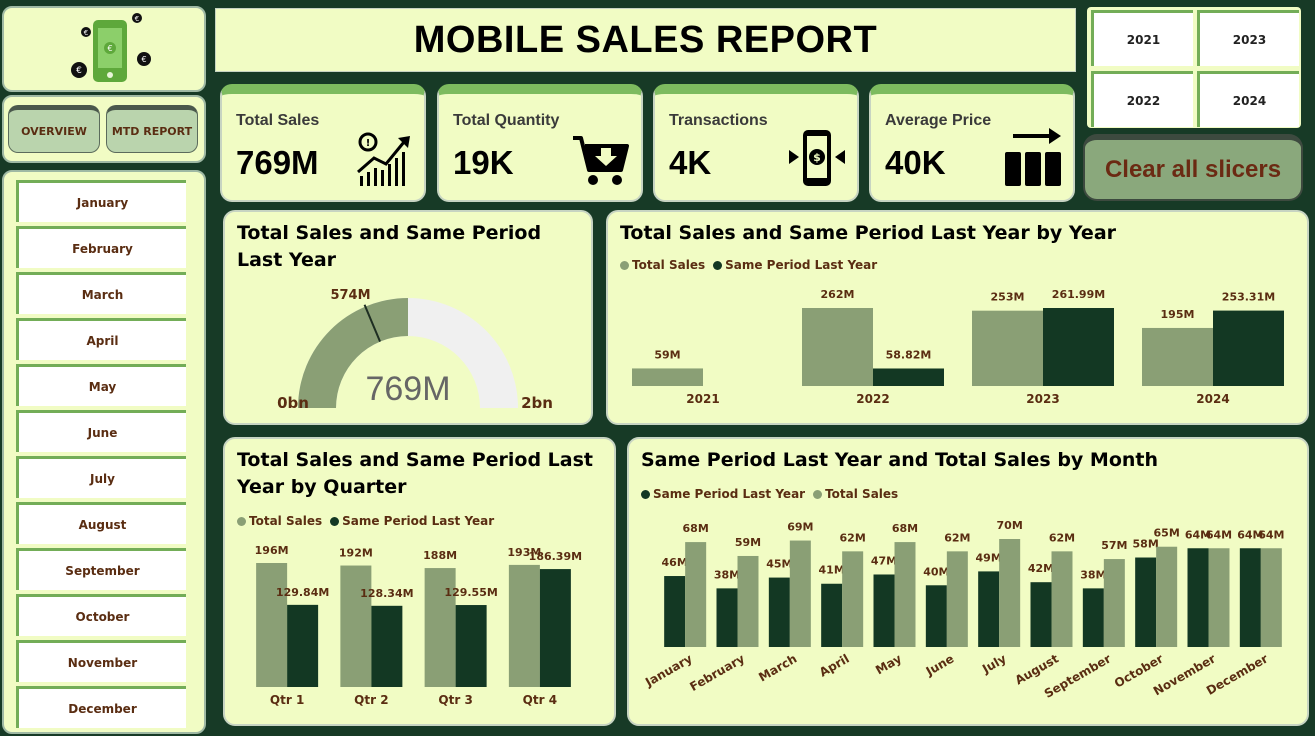 This screenshot has width=1315, height=736. I want to click on data-label: 58.82M, so click(909, 354).